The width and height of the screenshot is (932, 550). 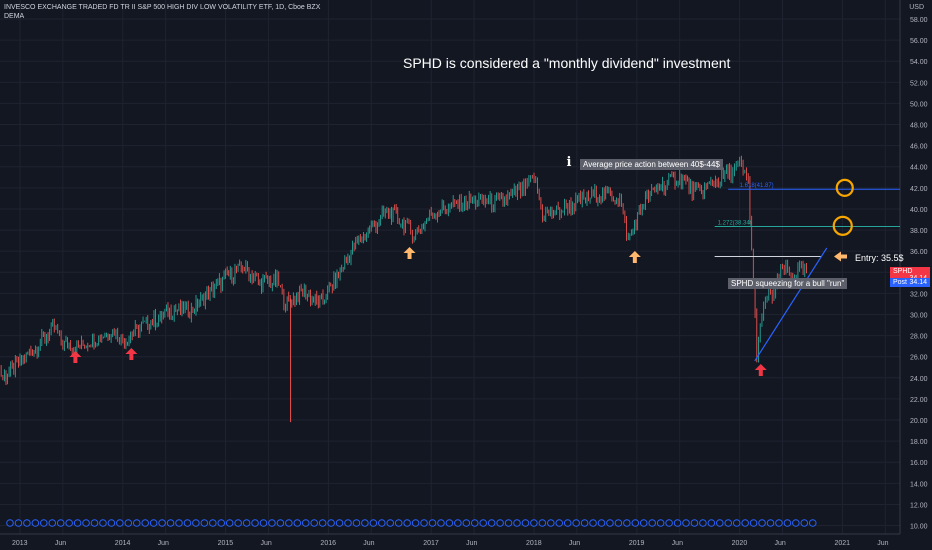 I want to click on y-tick-label: 24.00, so click(x=919, y=379).